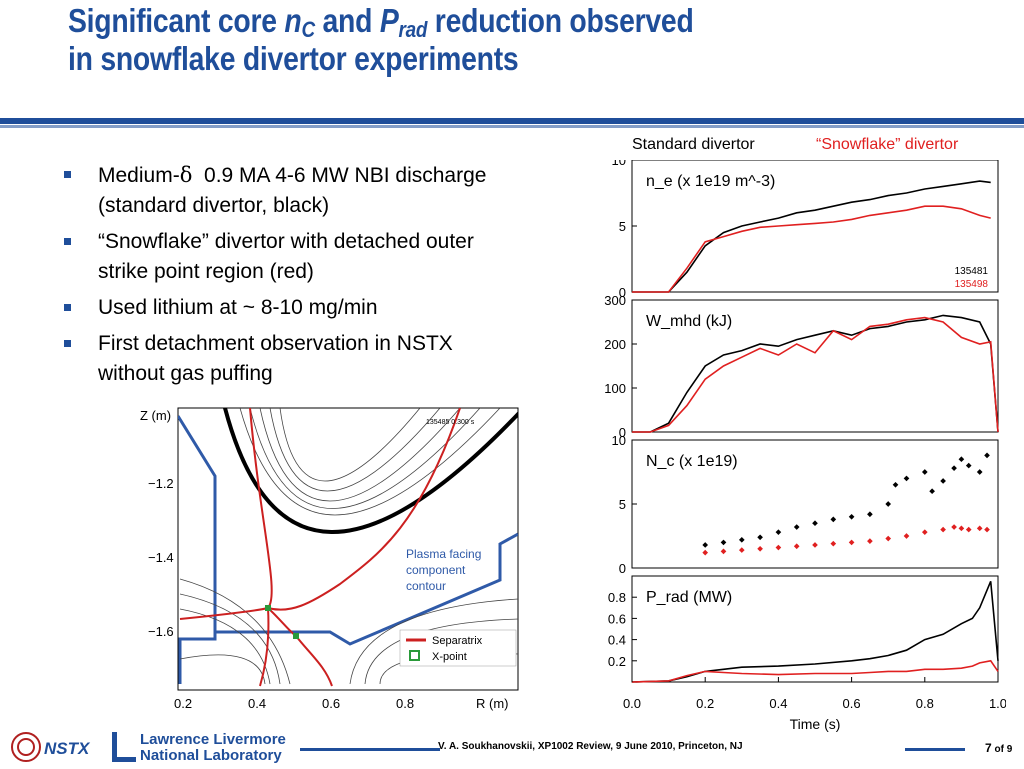  What do you see at coordinates (161, 631) in the screenshot?
I see `z-tick: −1.6` at bounding box center [161, 631].